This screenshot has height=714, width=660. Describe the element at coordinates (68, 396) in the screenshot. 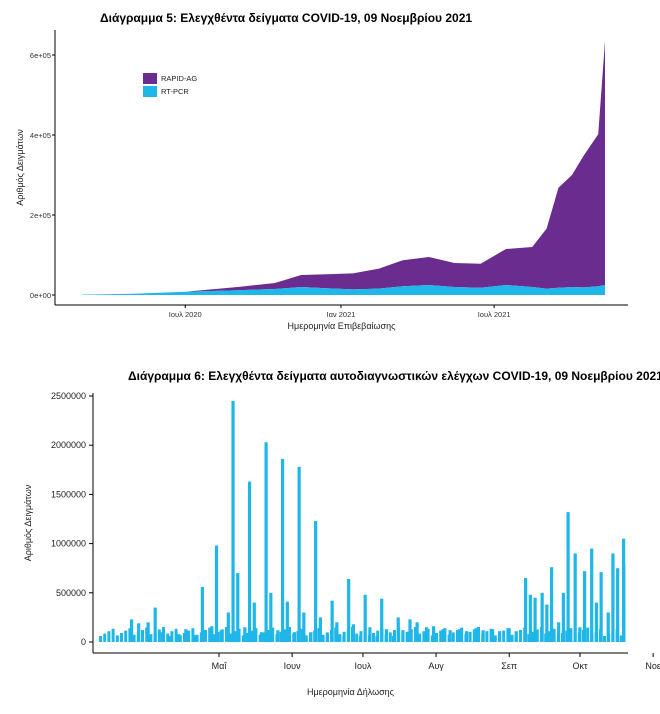

I see `y-tick-label: 2500000` at that location.